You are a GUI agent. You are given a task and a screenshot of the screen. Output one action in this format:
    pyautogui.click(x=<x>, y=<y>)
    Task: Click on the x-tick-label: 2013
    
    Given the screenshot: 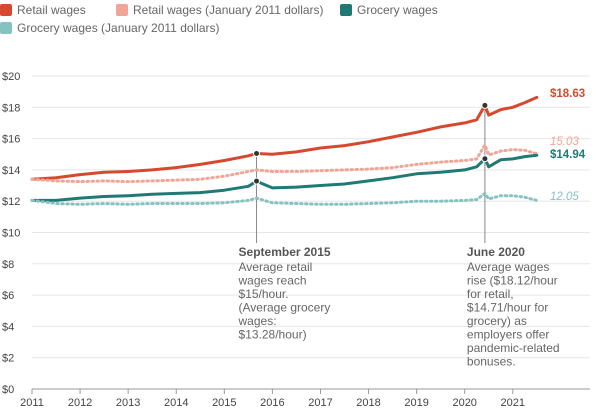 What is the action you would take?
    pyautogui.click(x=128, y=403)
    